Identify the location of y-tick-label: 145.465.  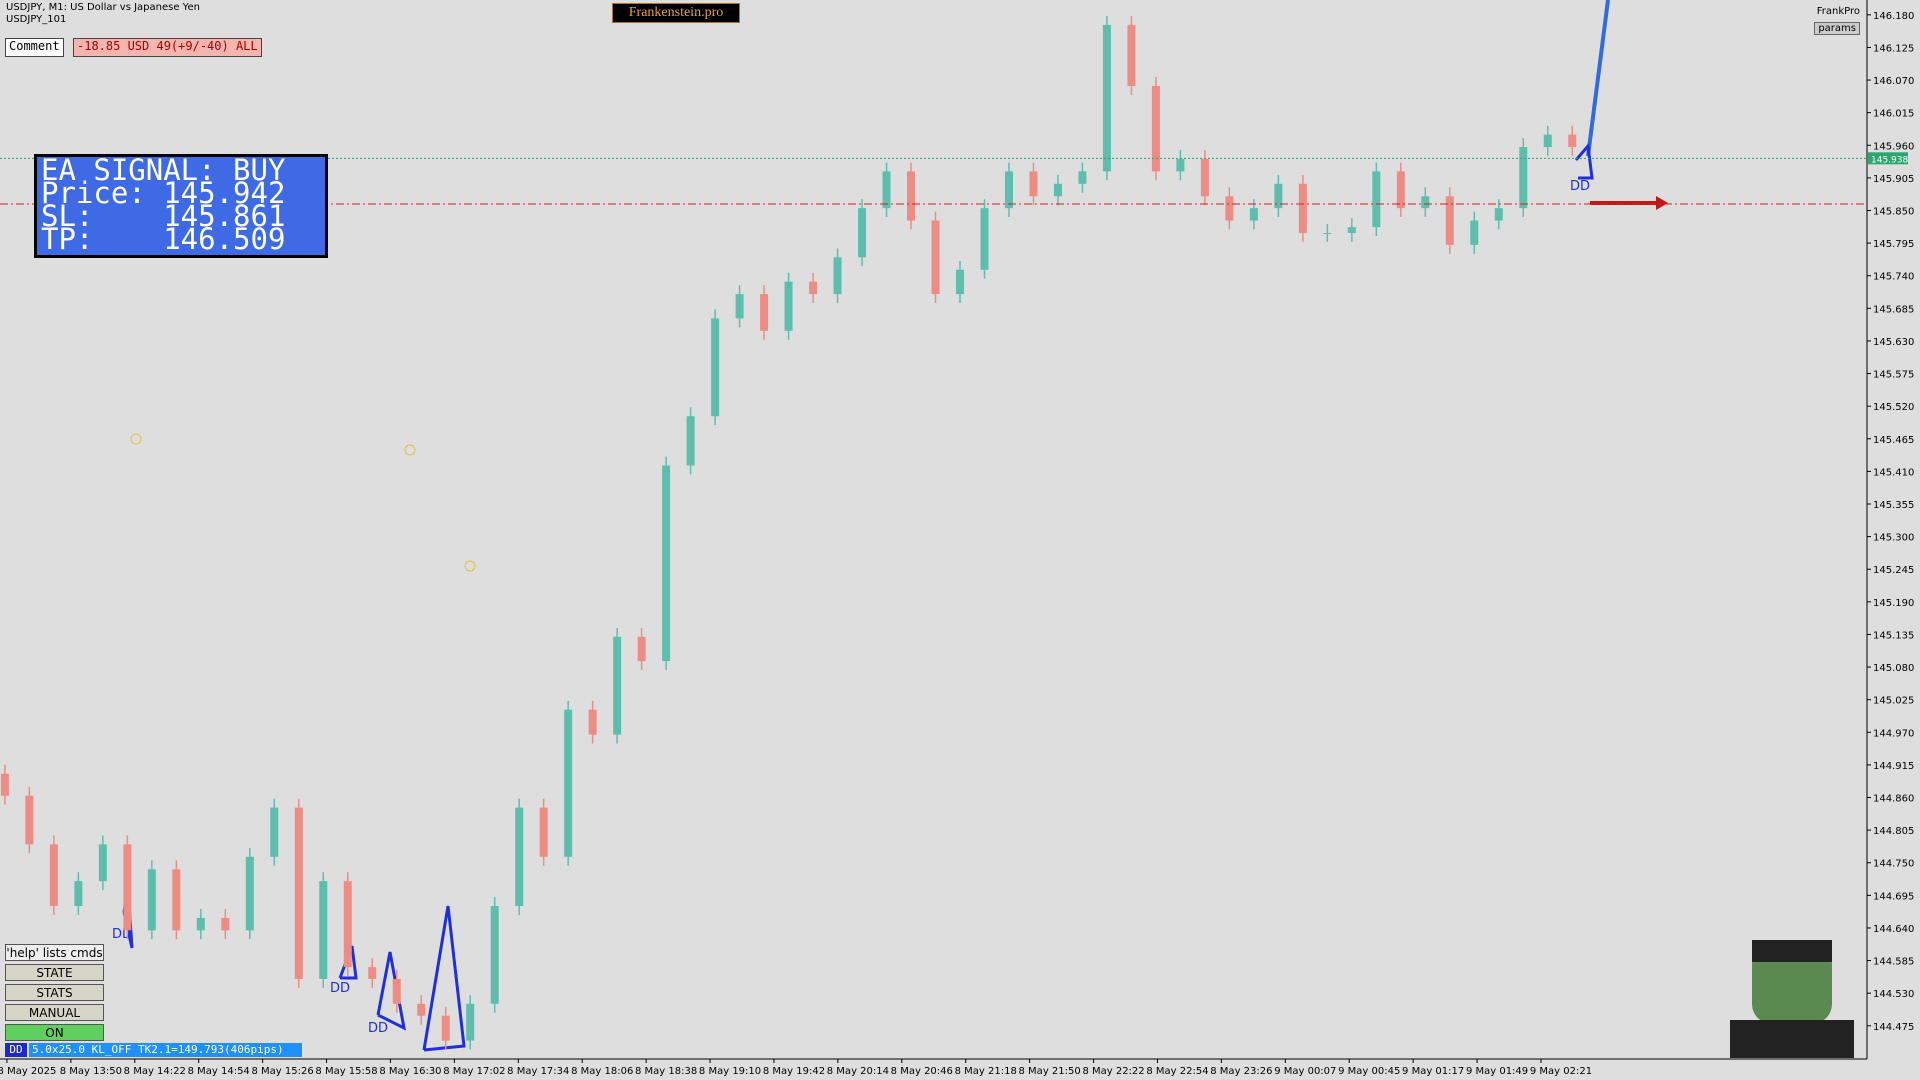
(1893, 440).